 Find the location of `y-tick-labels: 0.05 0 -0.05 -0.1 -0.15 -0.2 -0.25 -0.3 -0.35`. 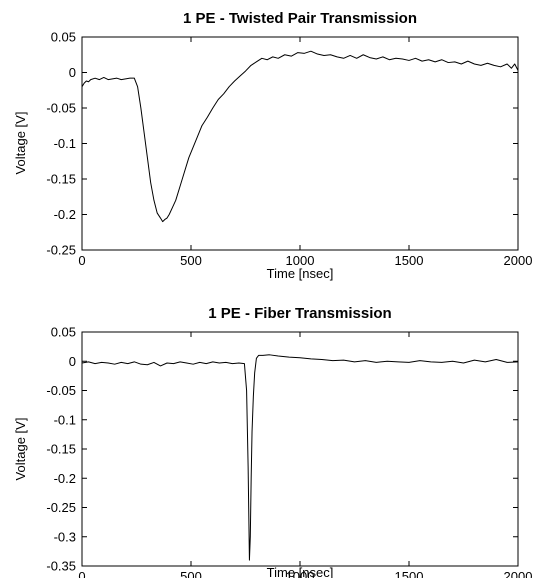

y-tick-labels: 0.05 0 -0.05 -0.1 -0.15 -0.2 -0.25 -0.3 -0.35 is located at coordinates (61, 449).